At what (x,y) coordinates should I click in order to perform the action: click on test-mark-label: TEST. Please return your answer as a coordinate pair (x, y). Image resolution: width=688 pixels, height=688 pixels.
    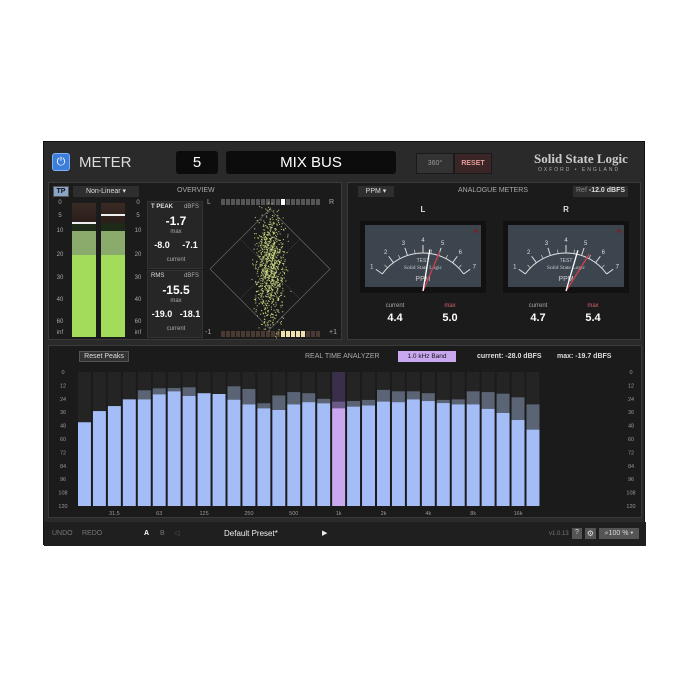
    Looking at the image, I should click on (423, 261).